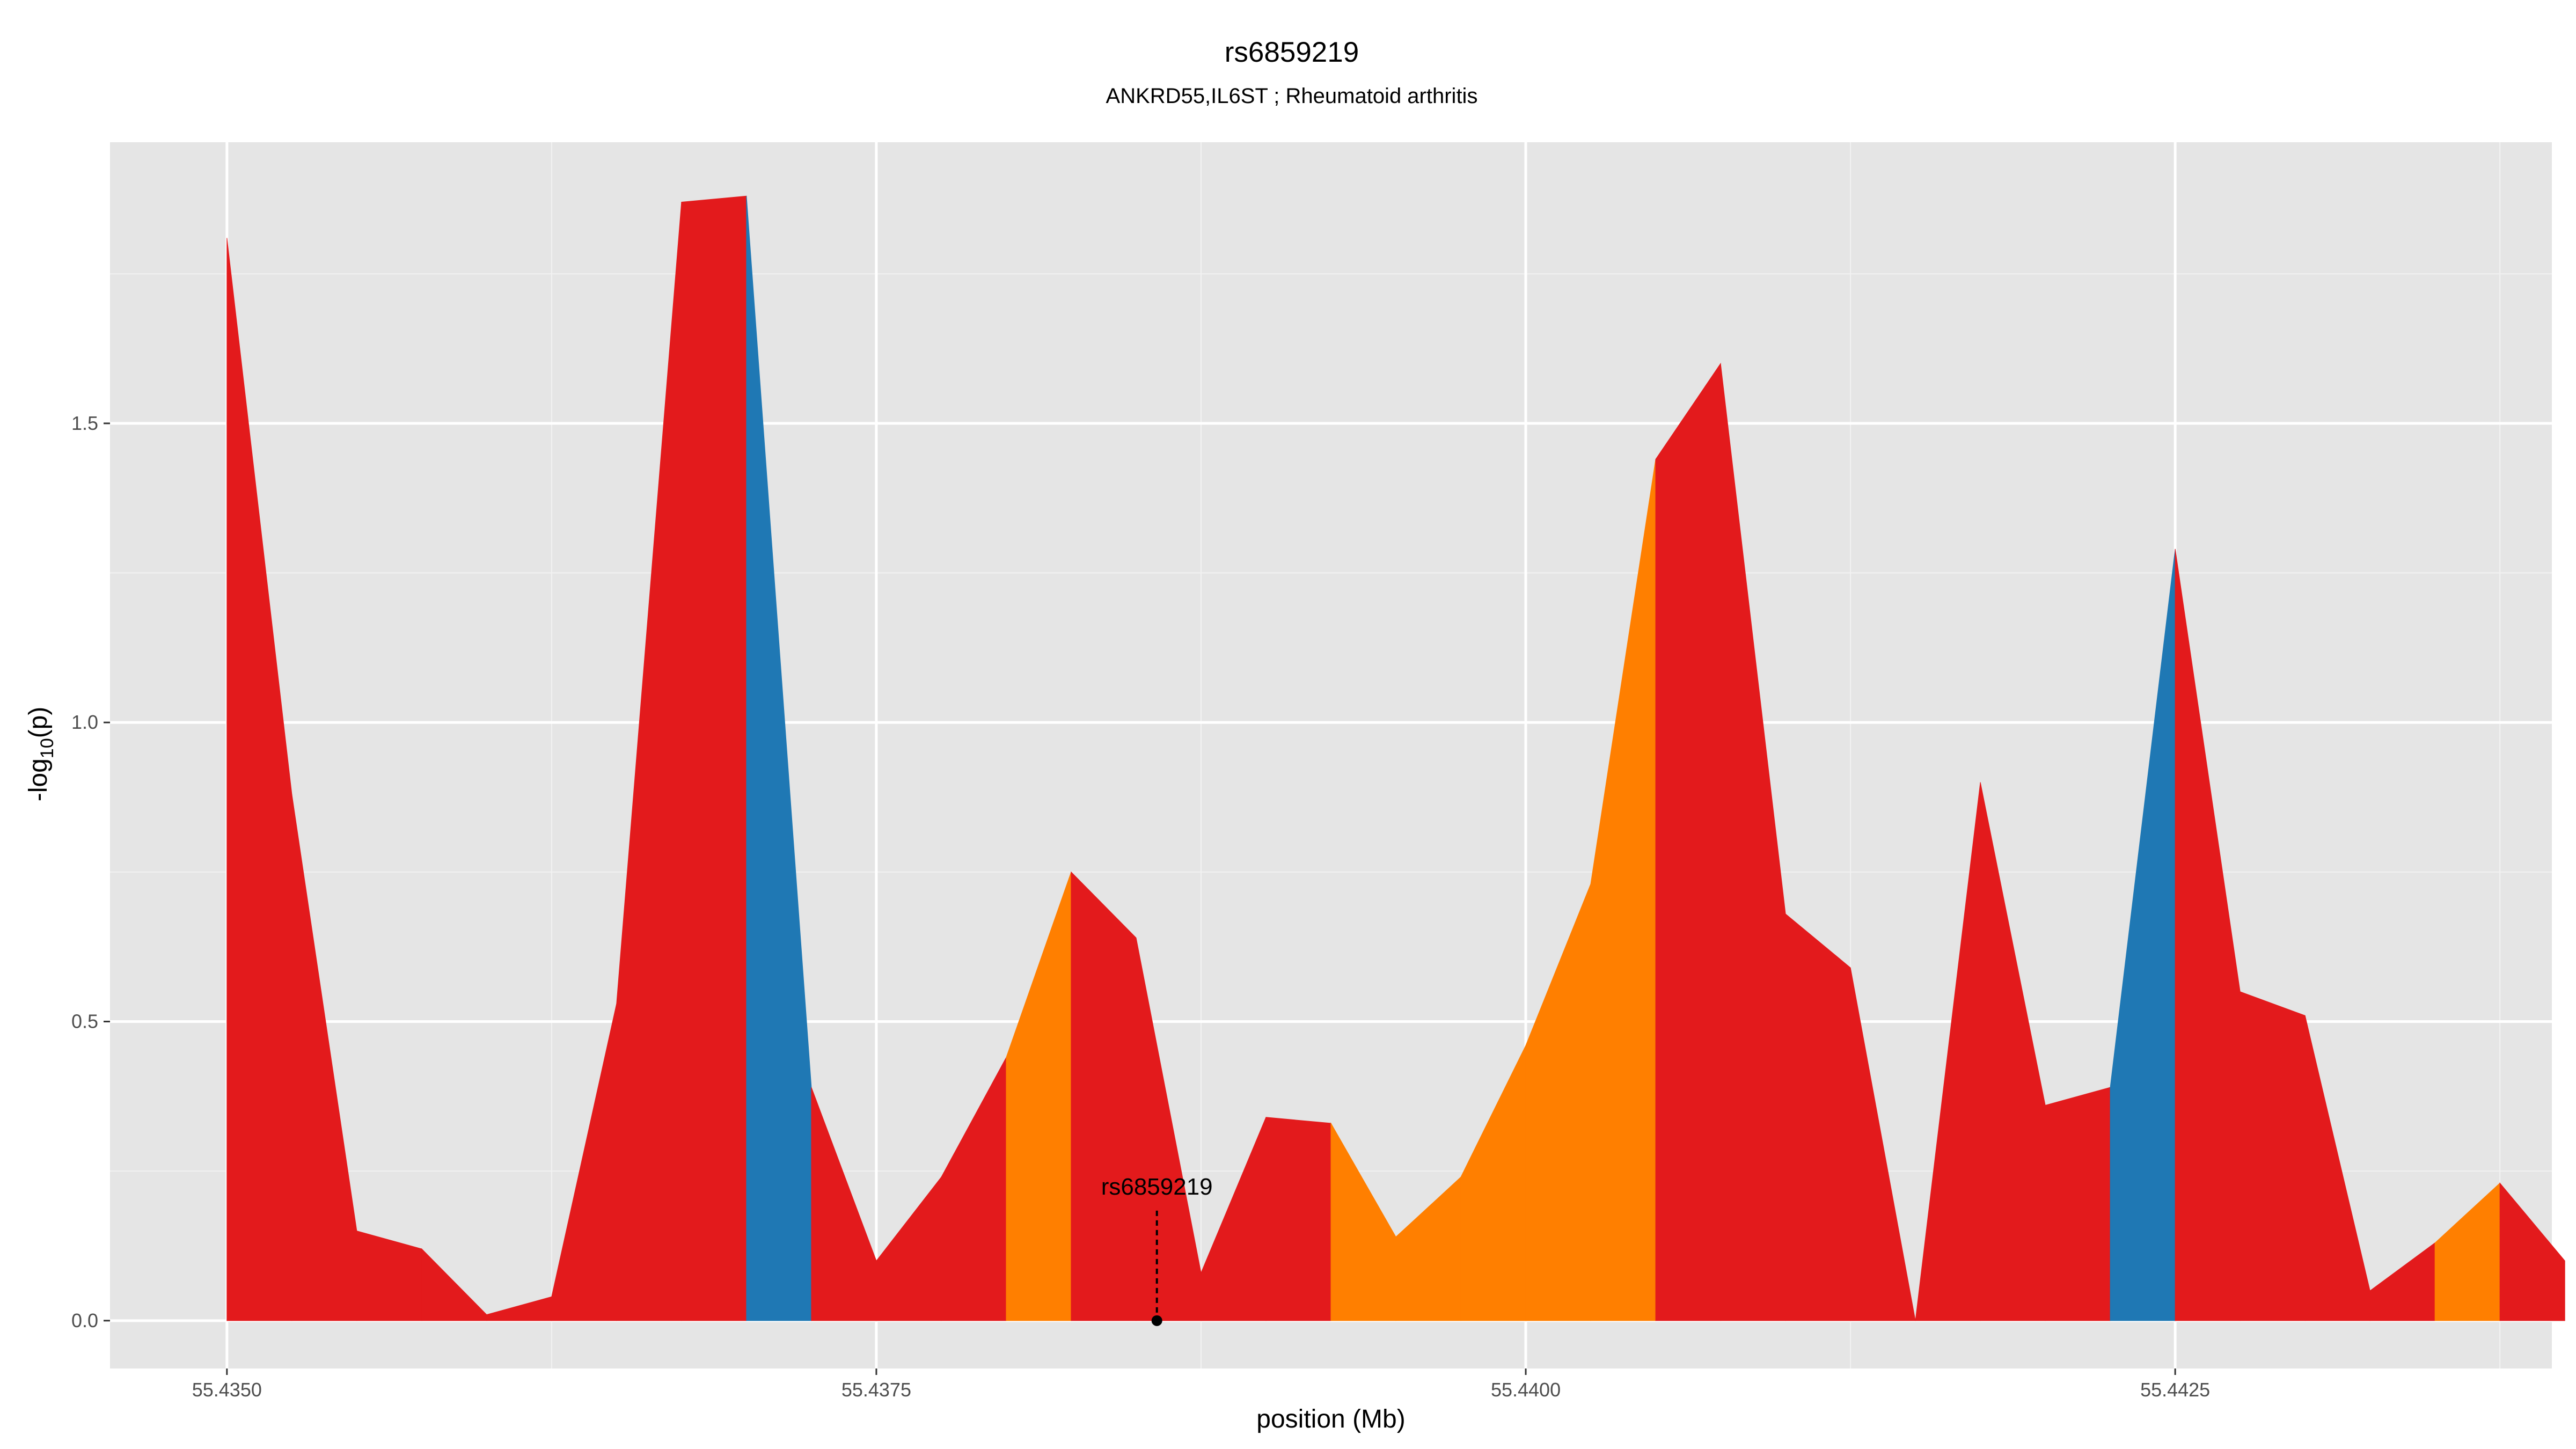 The image size is (2576, 1449). What do you see at coordinates (1330, 1419) in the screenshot?
I see `x-axis-title: position (Mb)` at bounding box center [1330, 1419].